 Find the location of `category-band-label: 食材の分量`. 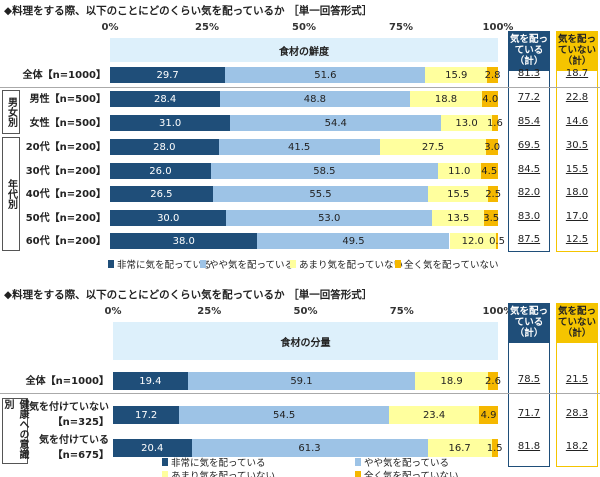

category-band-label: 食材の分量 is located at coordinates (305, 343).